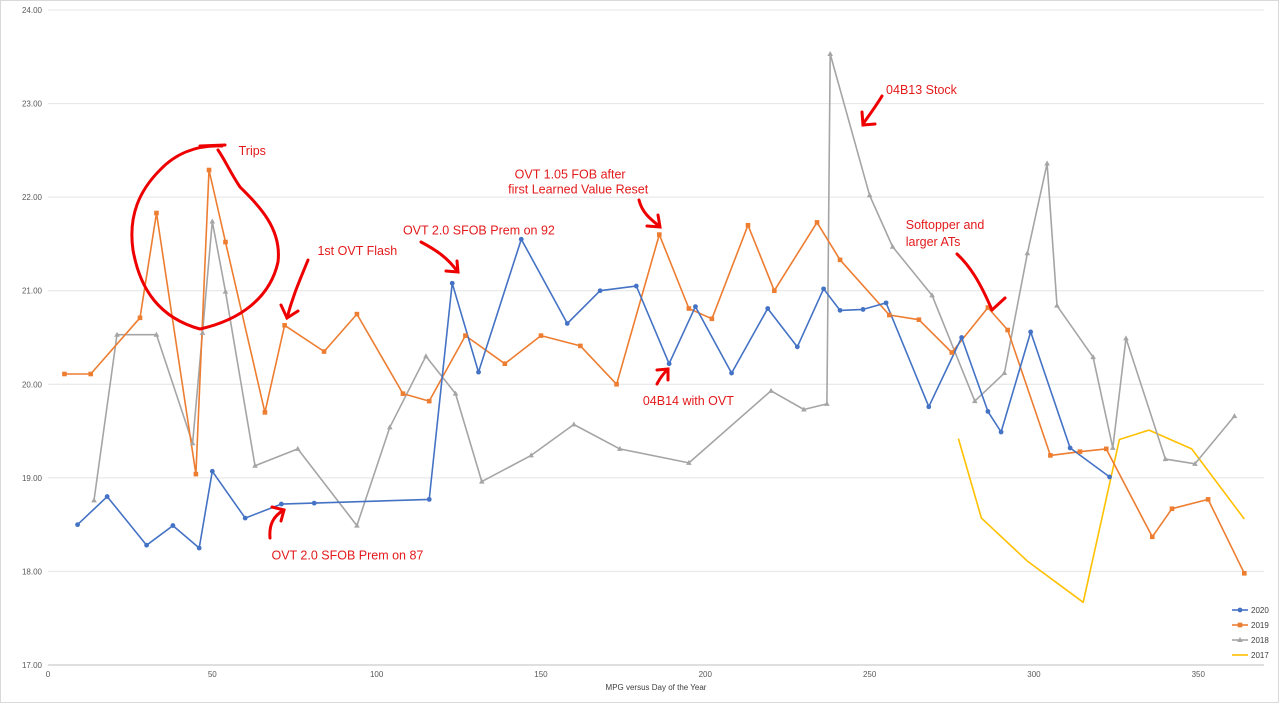 This screenshot has height=703, width=1279. I want to click on arrow-04b13, so click(872, 110).